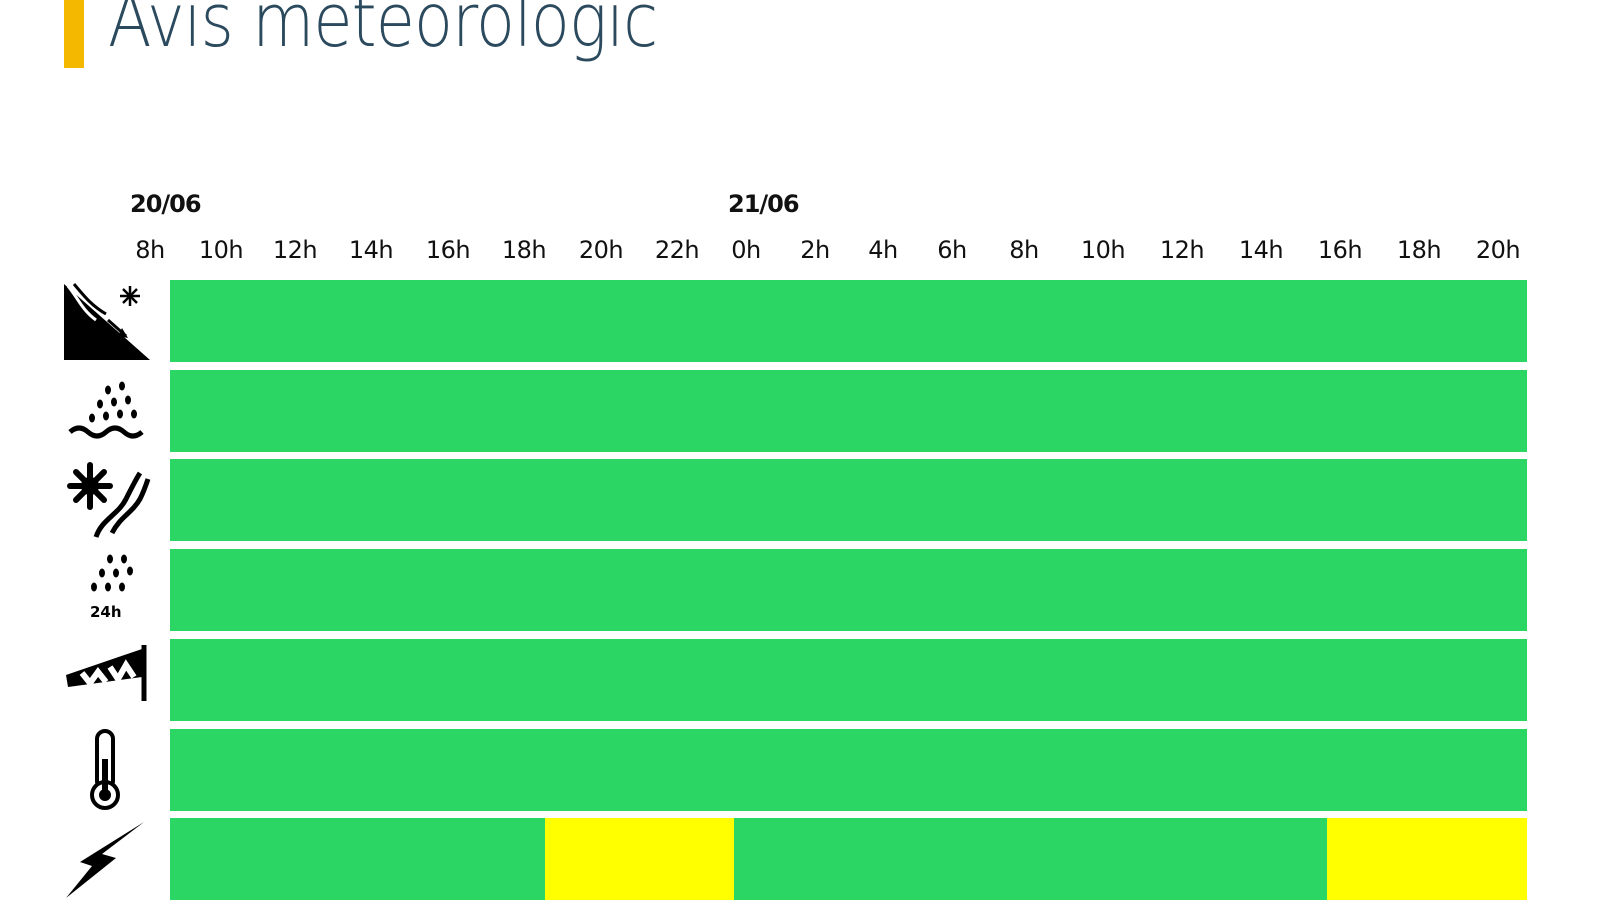 This screenshot has width=1600, height=900. What do you see at coordinates (106, 612) in the screenshot?
I see `icon-label: 24h` at bounding box center [106, 612].